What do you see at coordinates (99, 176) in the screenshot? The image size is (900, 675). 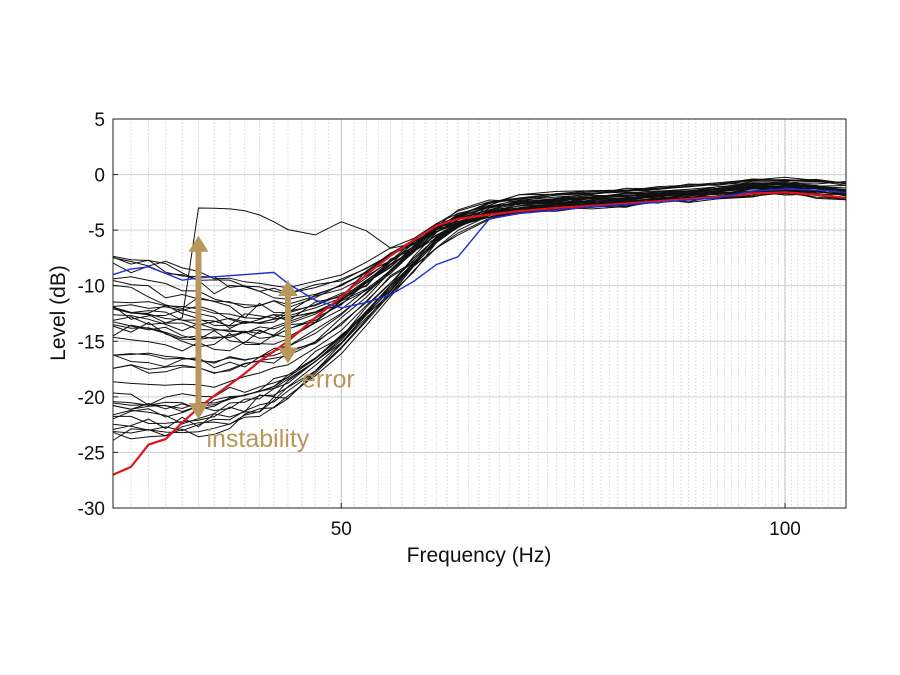 I see `y-tick-label: 0` at bounding box center [99, 176].